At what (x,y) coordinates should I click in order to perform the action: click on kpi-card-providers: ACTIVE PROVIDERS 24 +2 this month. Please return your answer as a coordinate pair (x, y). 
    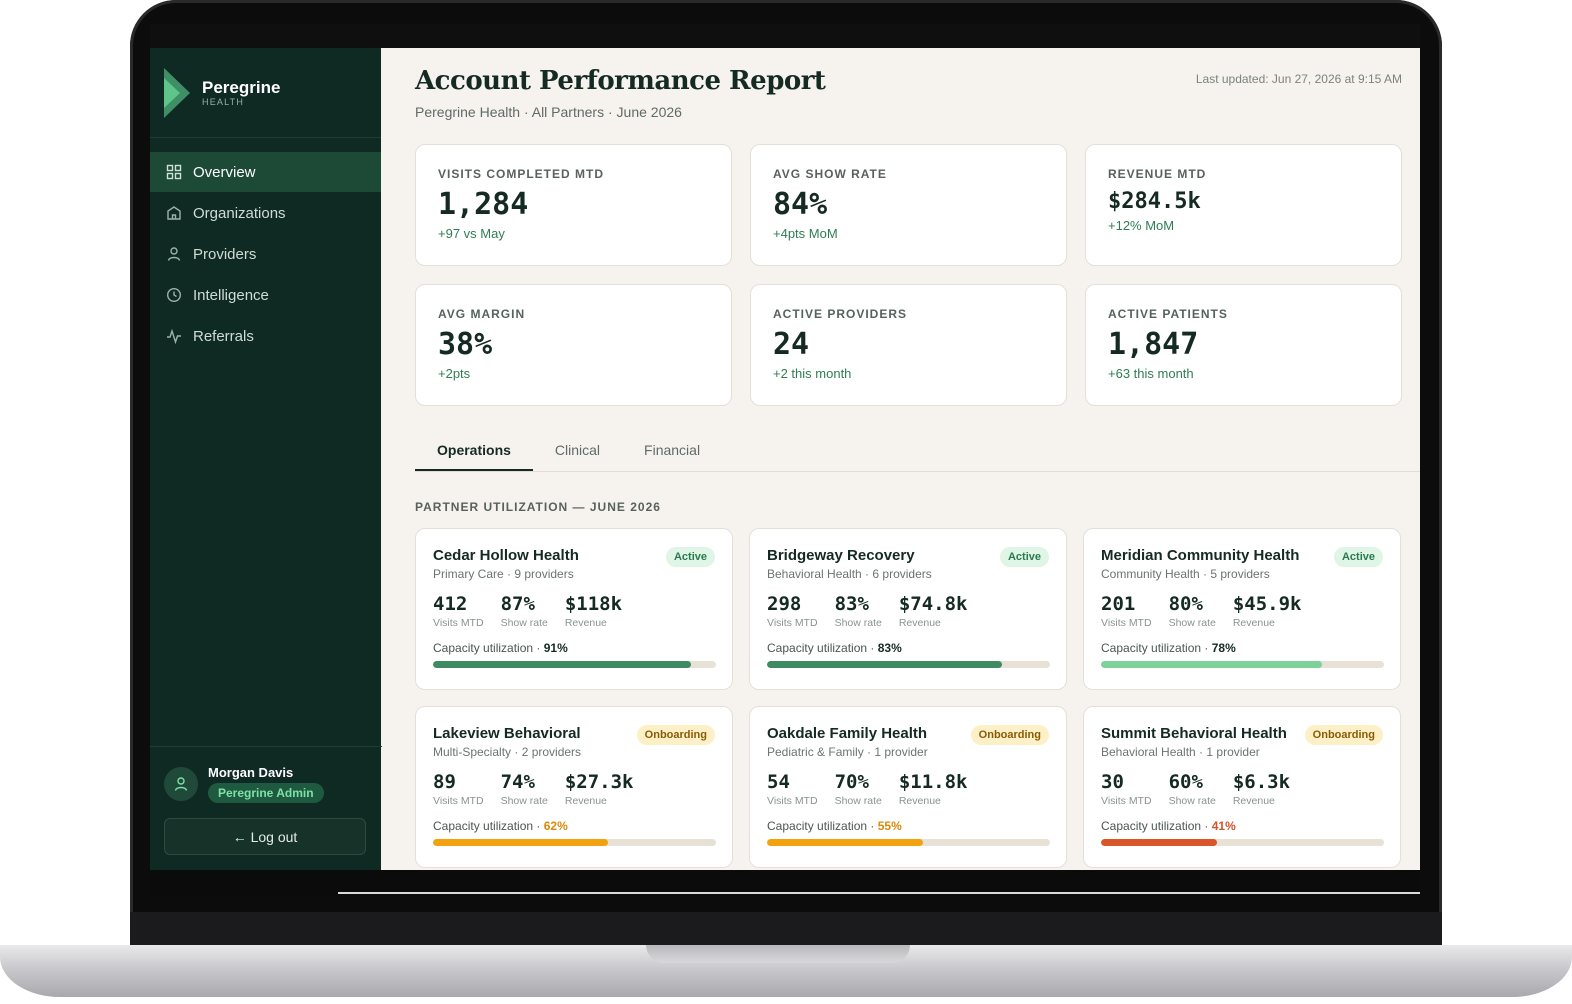
    Looking at the image, I should click on (908, 345).